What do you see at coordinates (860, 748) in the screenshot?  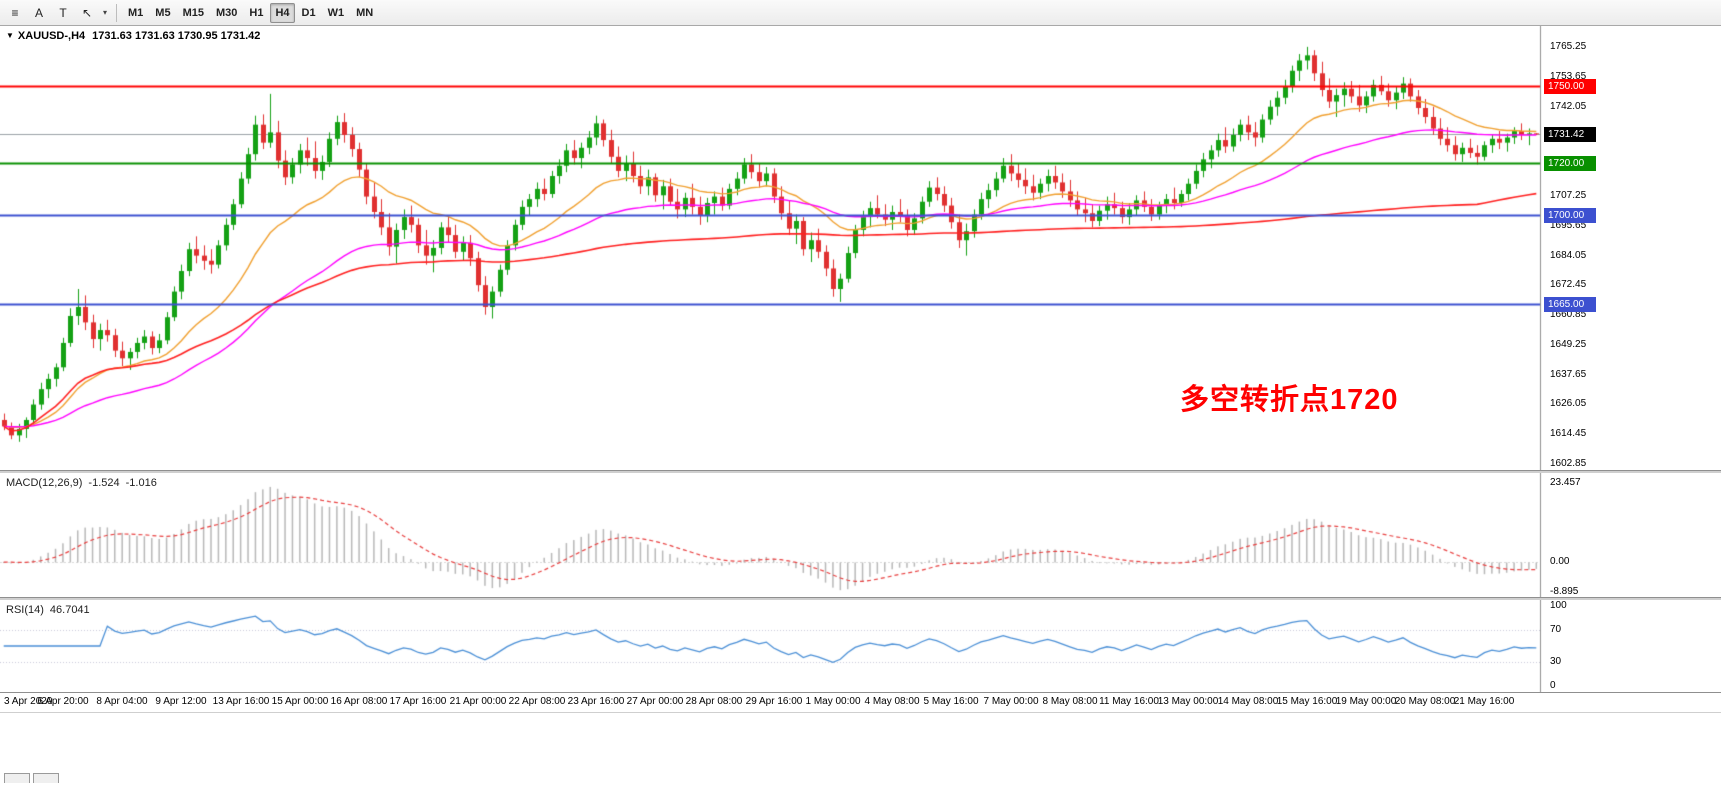 I see `workspace-bottom-area` at bounding box center [860, 748].